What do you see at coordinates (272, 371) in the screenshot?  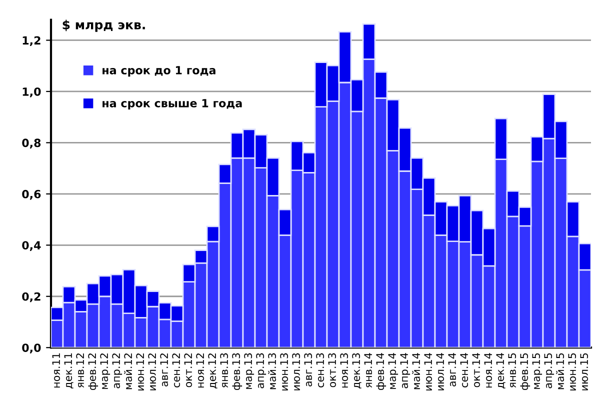 I see `x-tick-label: май.13` at bounding box center [272, 371].